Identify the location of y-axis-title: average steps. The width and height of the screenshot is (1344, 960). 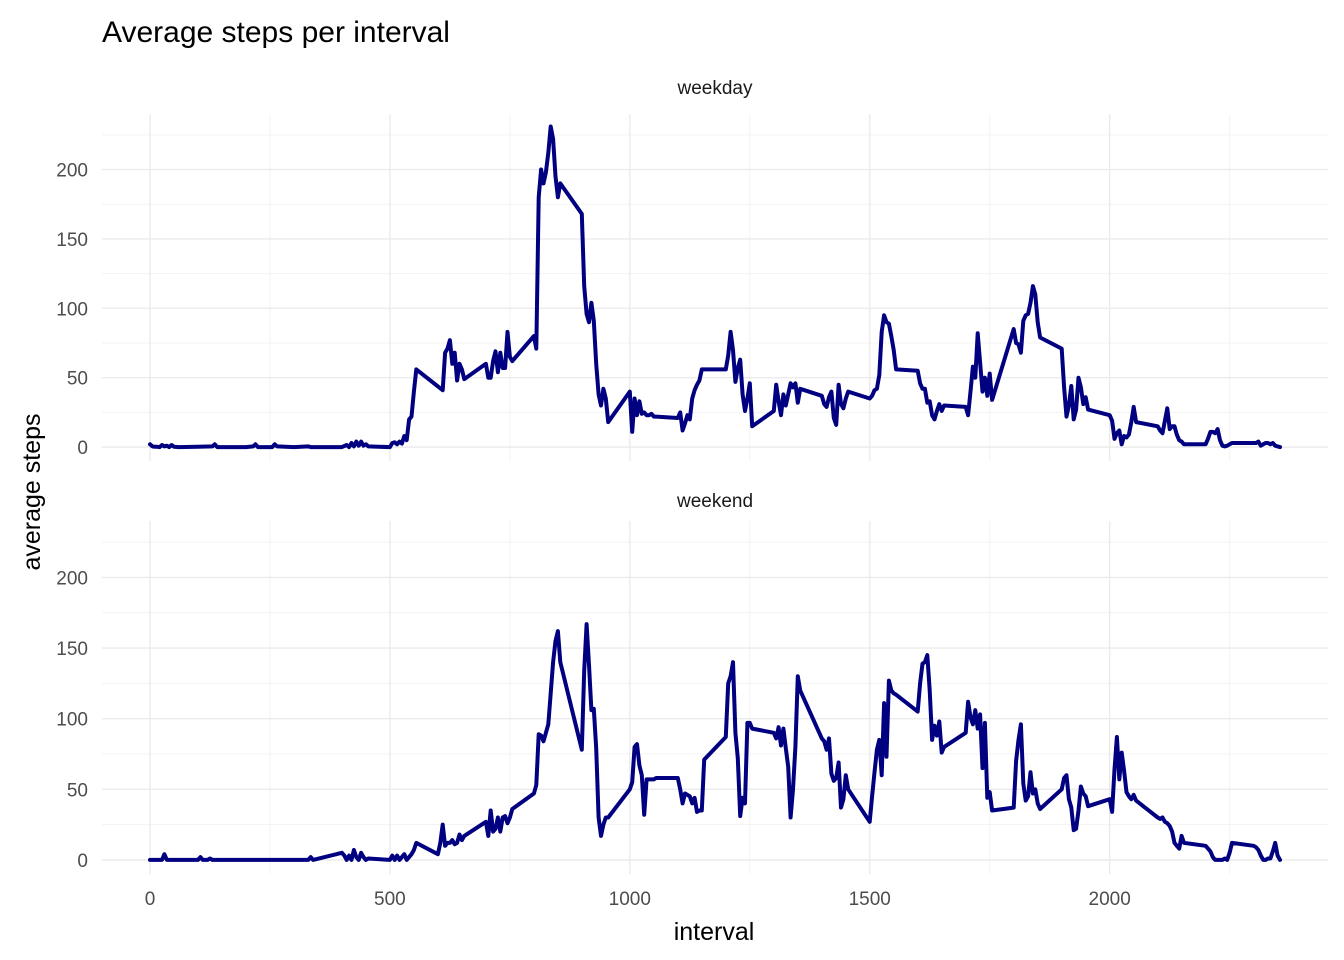
(32, 491).